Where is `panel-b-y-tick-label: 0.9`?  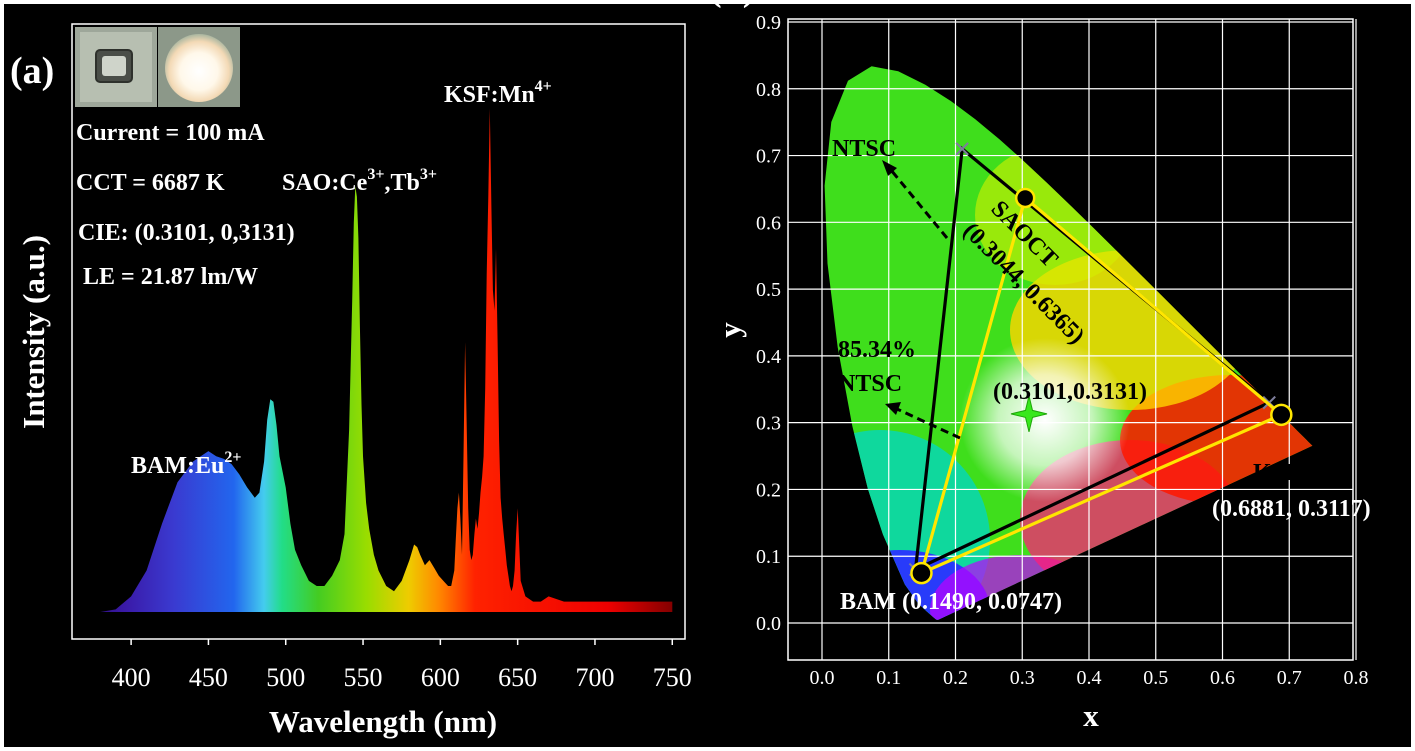
panel-b-y-tick-label: 0.9 is located at coordinates (768, 23).